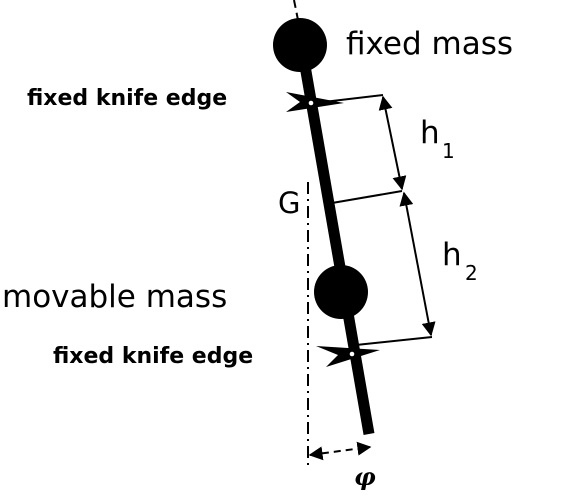  What do you see at coordinates (352, 354) in the screenshot?
I see `pivot-point-bottom` at bounding box center [352, 354].